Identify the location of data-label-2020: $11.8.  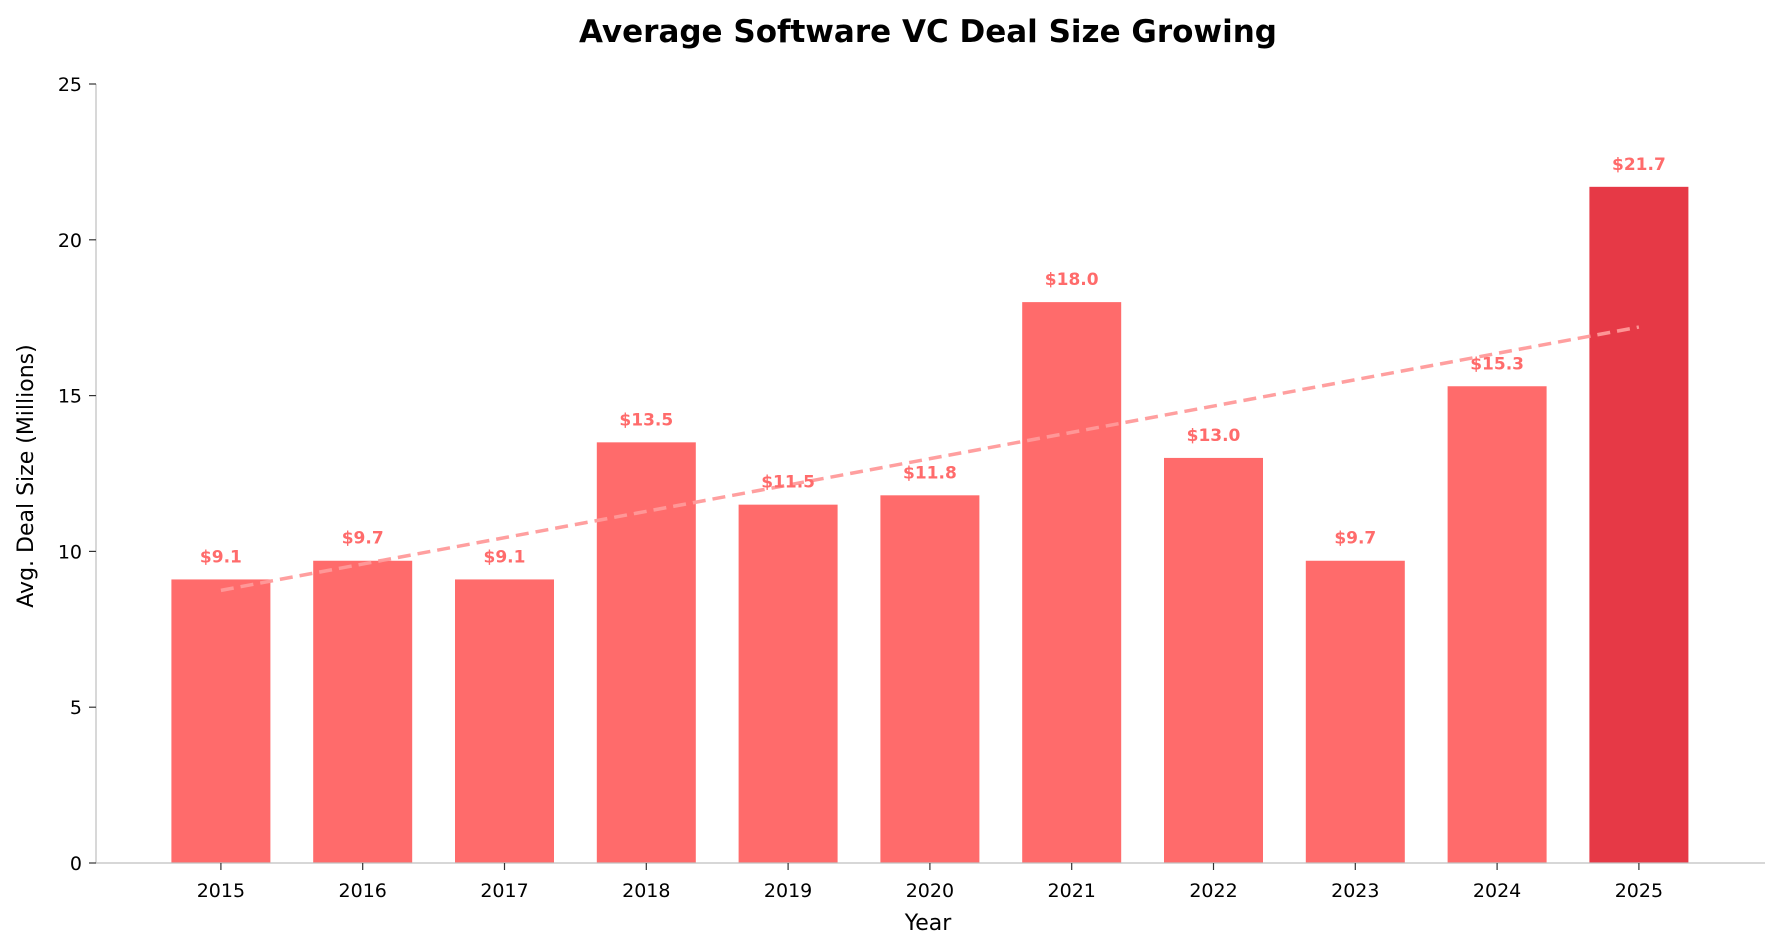
(930, 473).